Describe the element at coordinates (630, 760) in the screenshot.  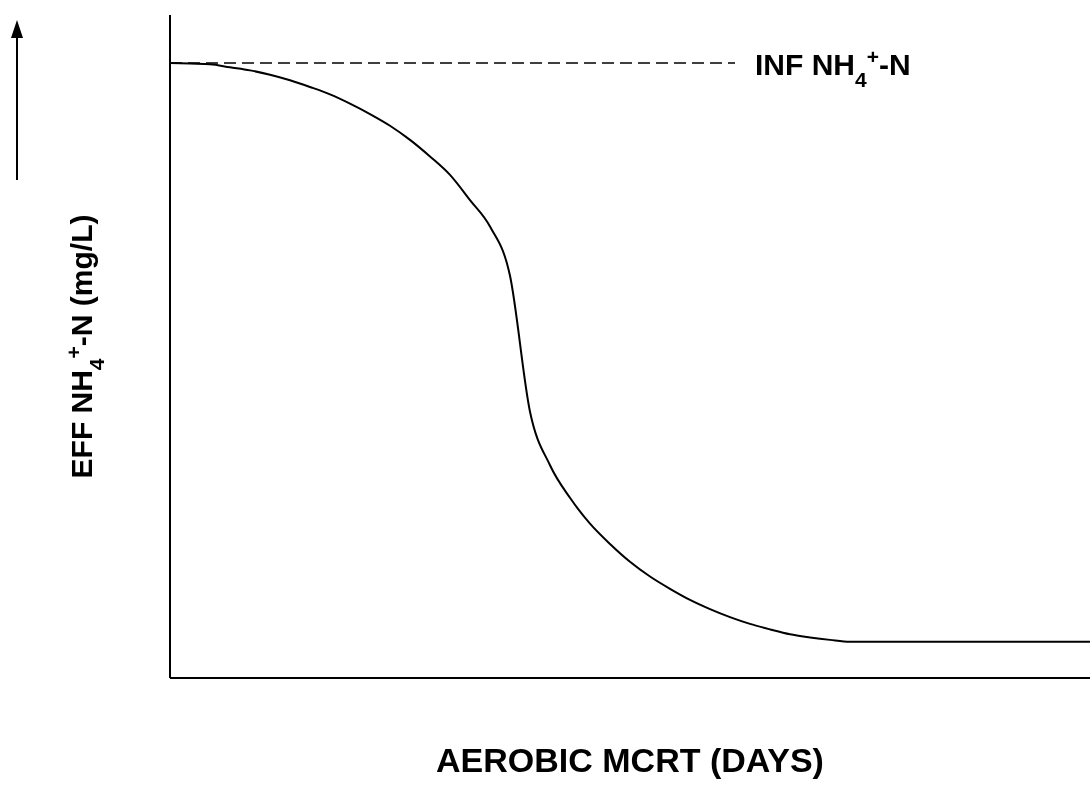
I see `x-axis-title: AEROBIC MCRT (DAYS)` at that location.